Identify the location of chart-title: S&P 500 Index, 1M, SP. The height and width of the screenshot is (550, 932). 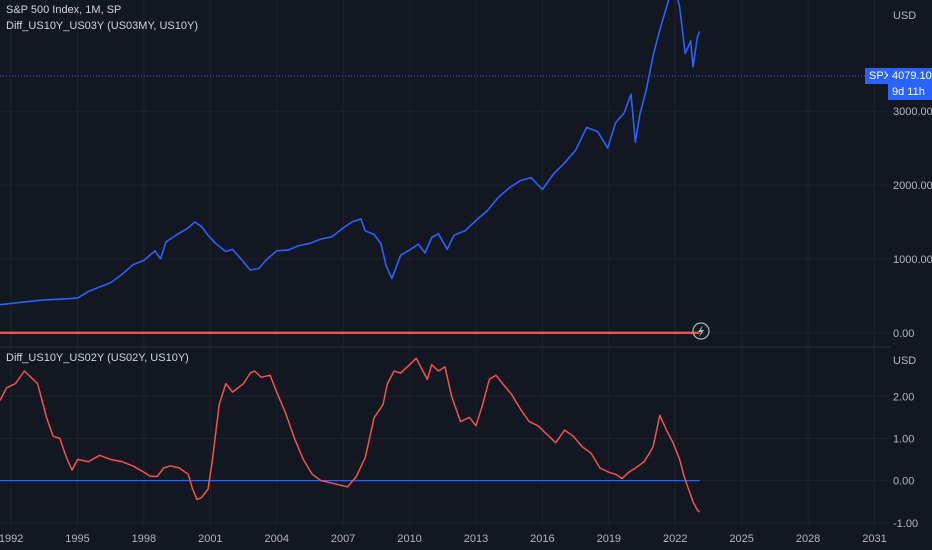
(64, 10).